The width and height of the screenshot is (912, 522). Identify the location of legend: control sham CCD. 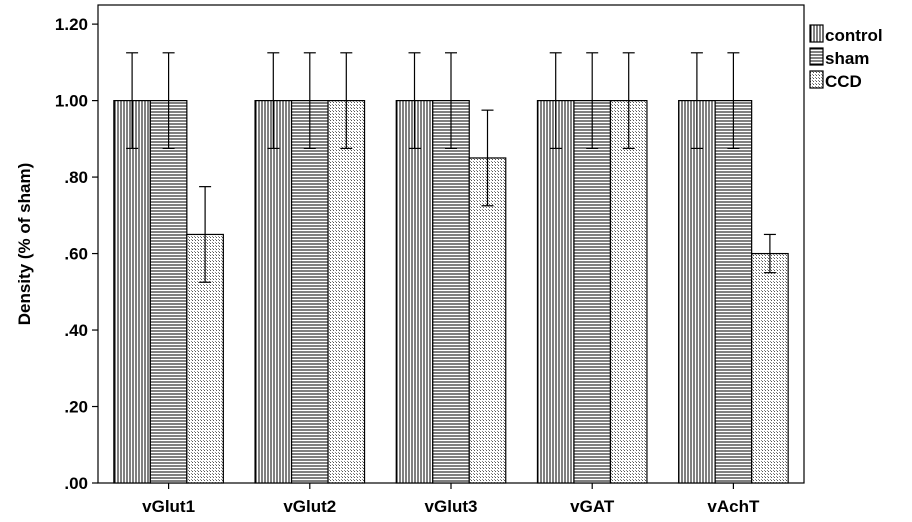
(846, 57).